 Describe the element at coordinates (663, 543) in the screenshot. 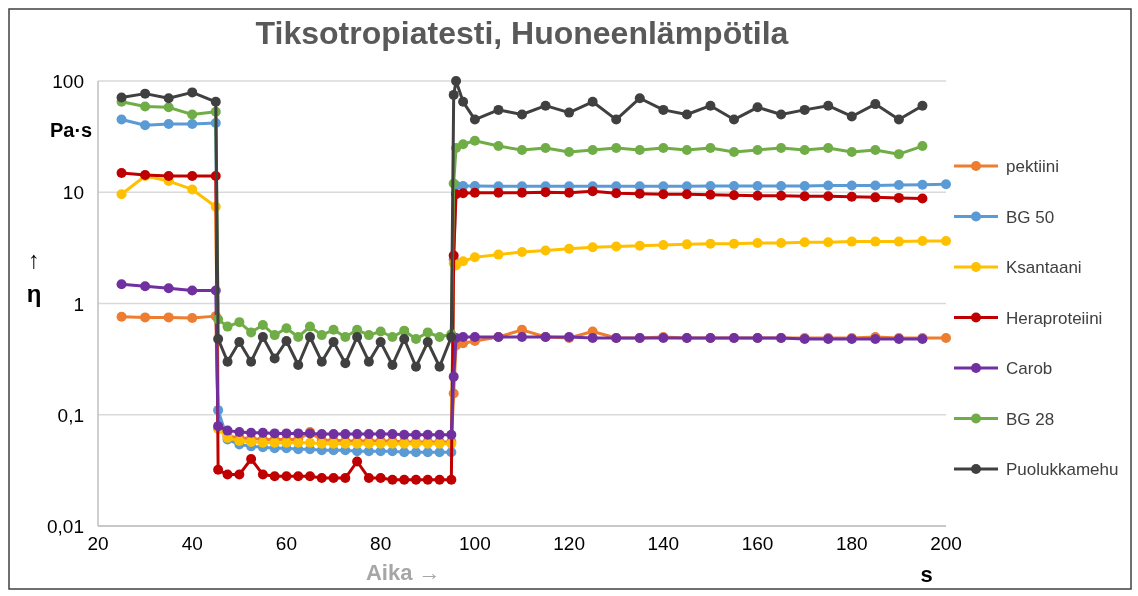

I see `x-tick-label: 140` at that location.